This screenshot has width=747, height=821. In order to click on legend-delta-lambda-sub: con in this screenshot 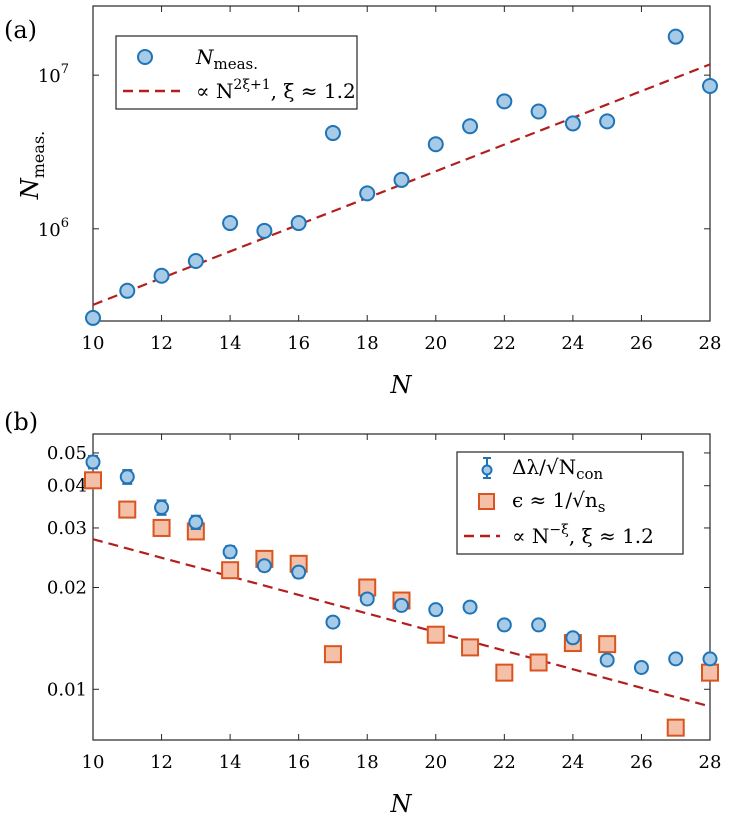, I will do `click(589, 474)`.